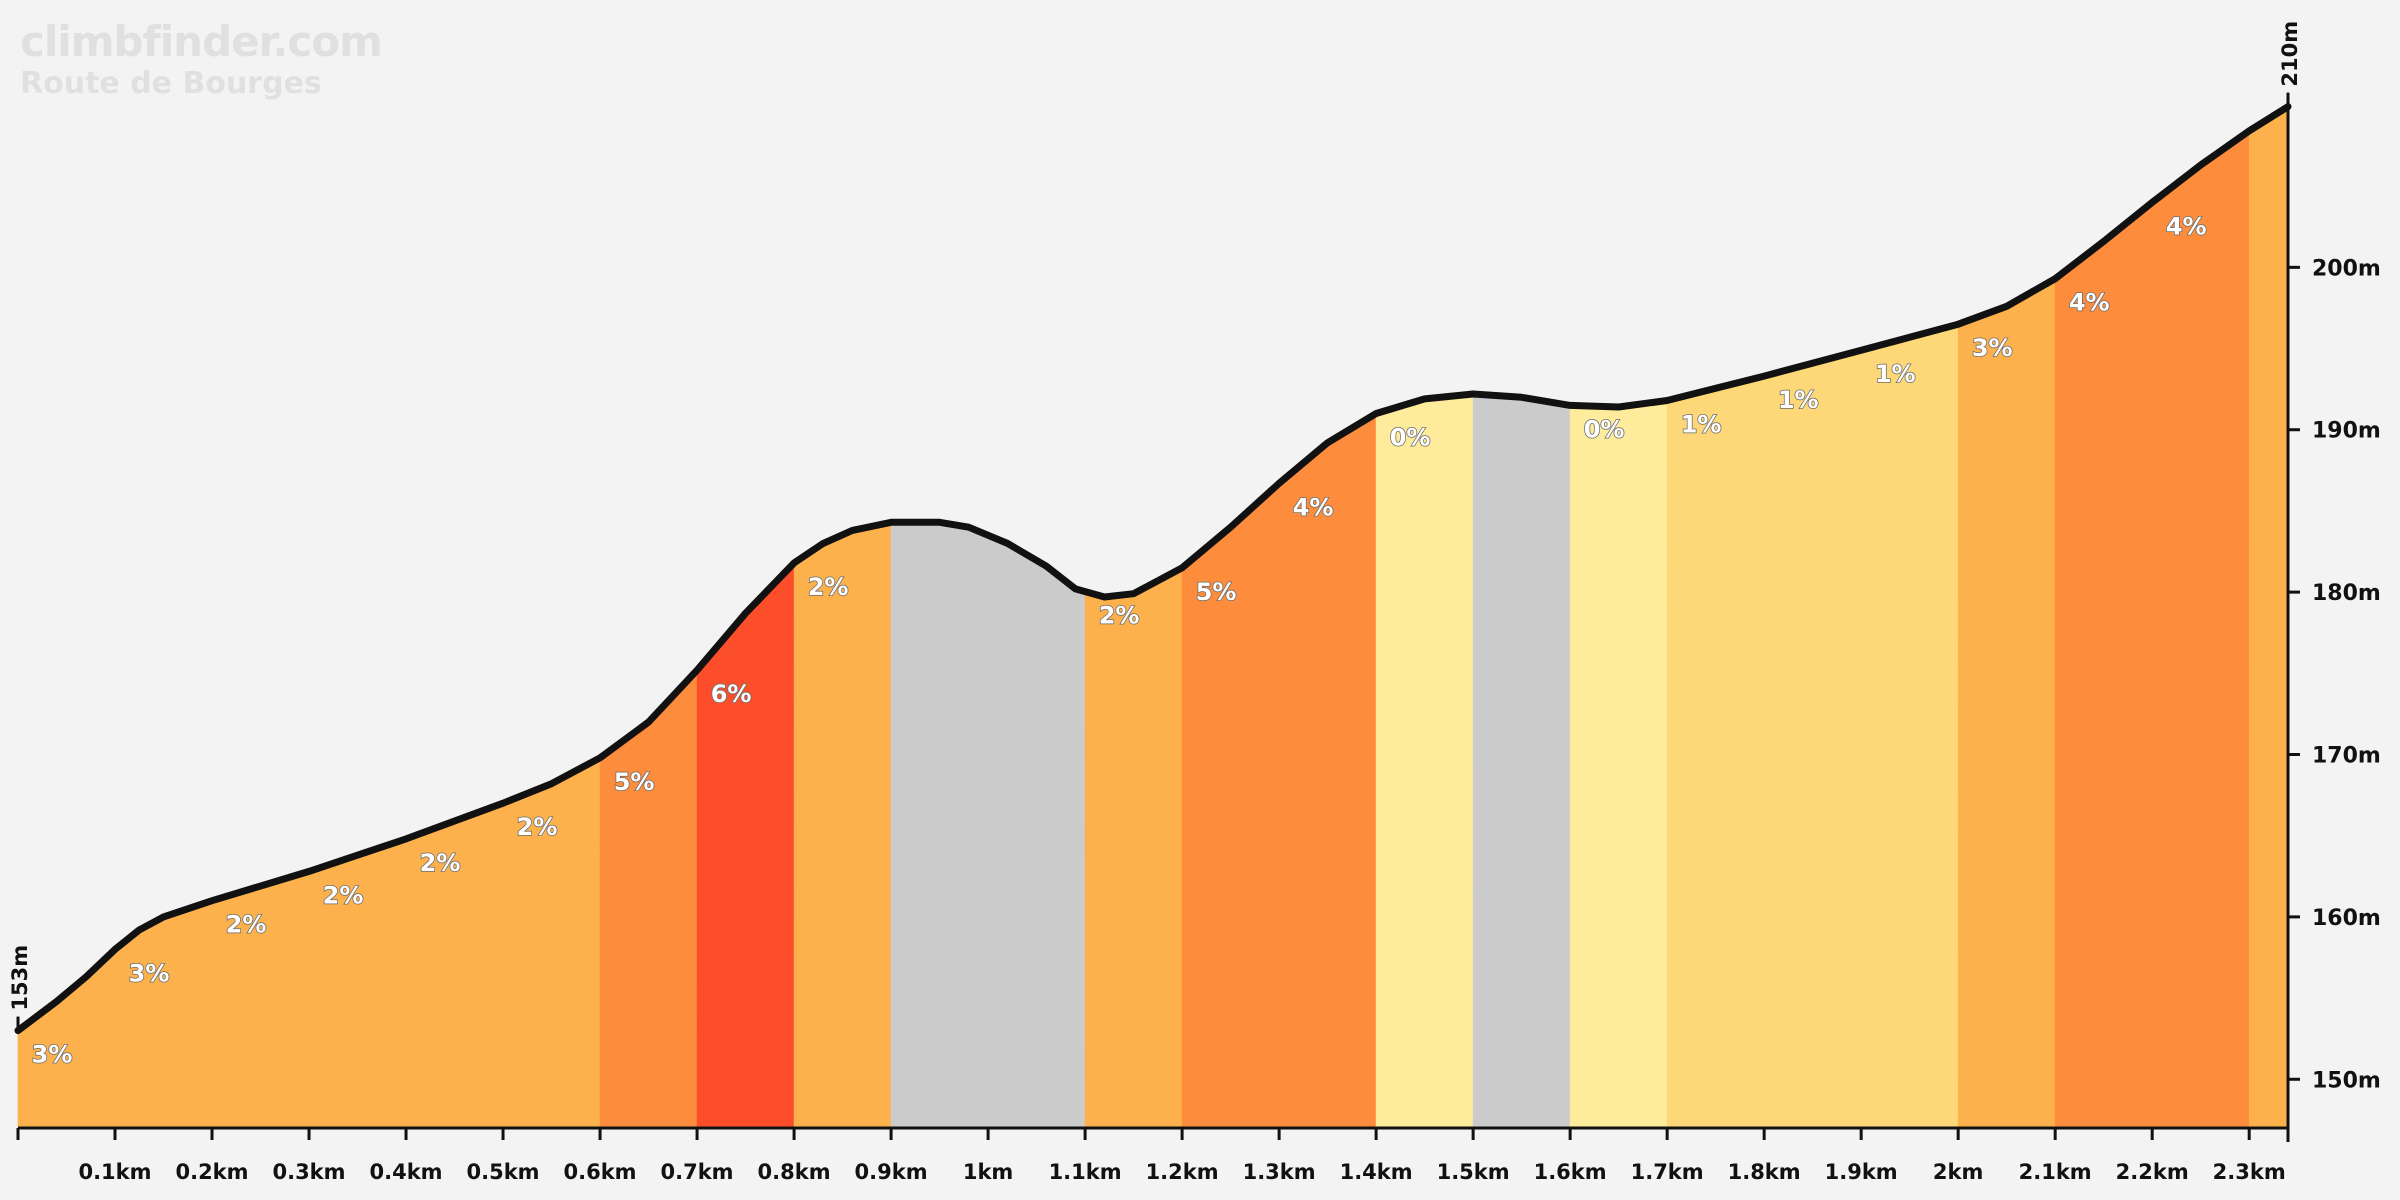 This screenshot has width=2400, height=1200. Describe the element at coordinates (114, 1172) in the screenshot. I see `x-tick-label: 0.1km` at that location.